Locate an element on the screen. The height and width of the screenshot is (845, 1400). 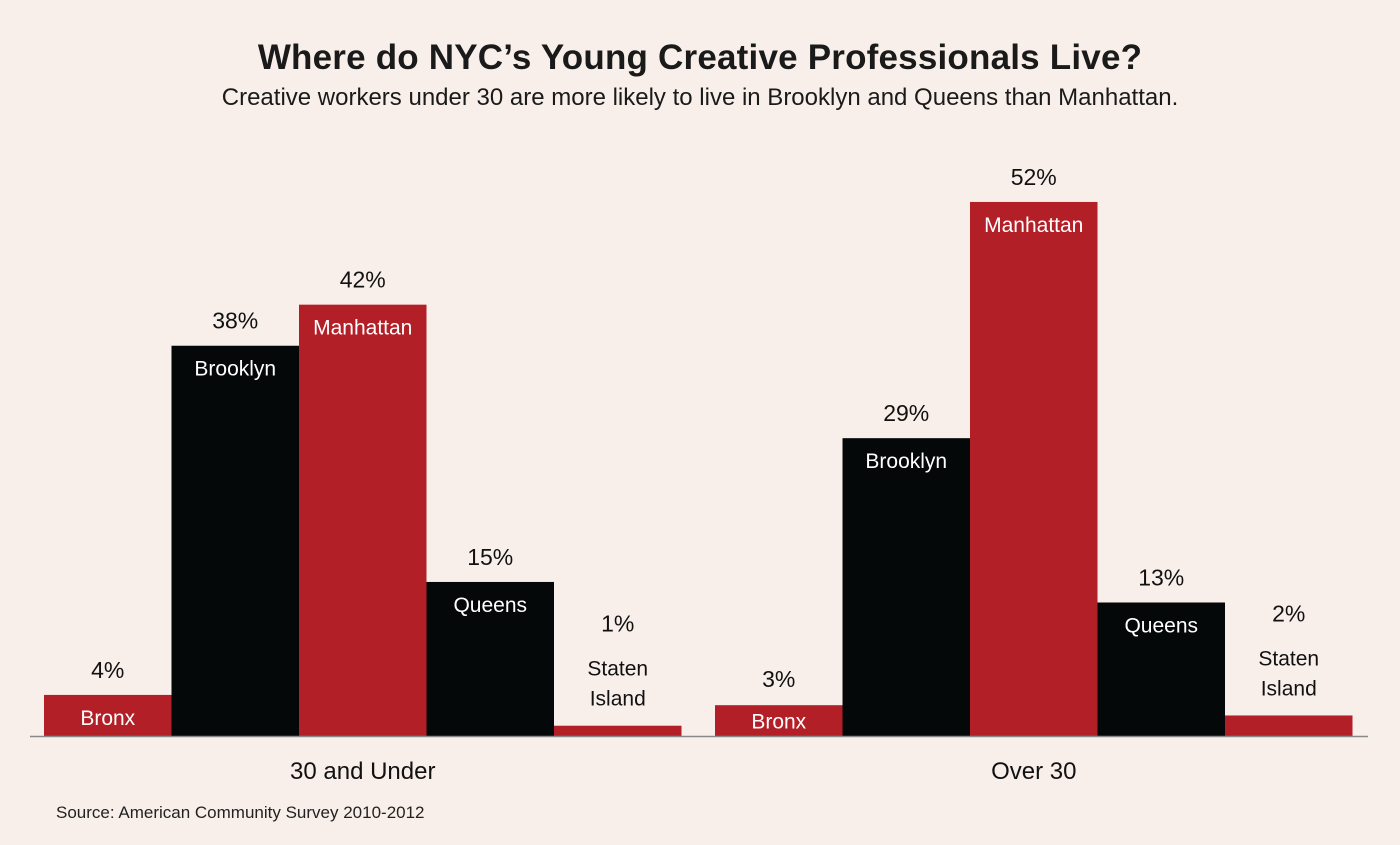
bar-30-and-under-manhattan is located at coordinates (363, 520).